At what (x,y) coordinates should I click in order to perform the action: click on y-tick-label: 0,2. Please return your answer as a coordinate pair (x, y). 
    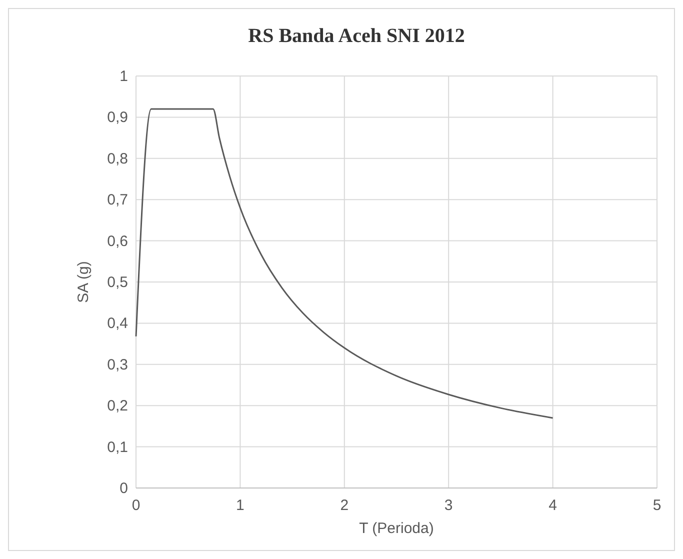
    Looking at the image, I should click on (117, 406).